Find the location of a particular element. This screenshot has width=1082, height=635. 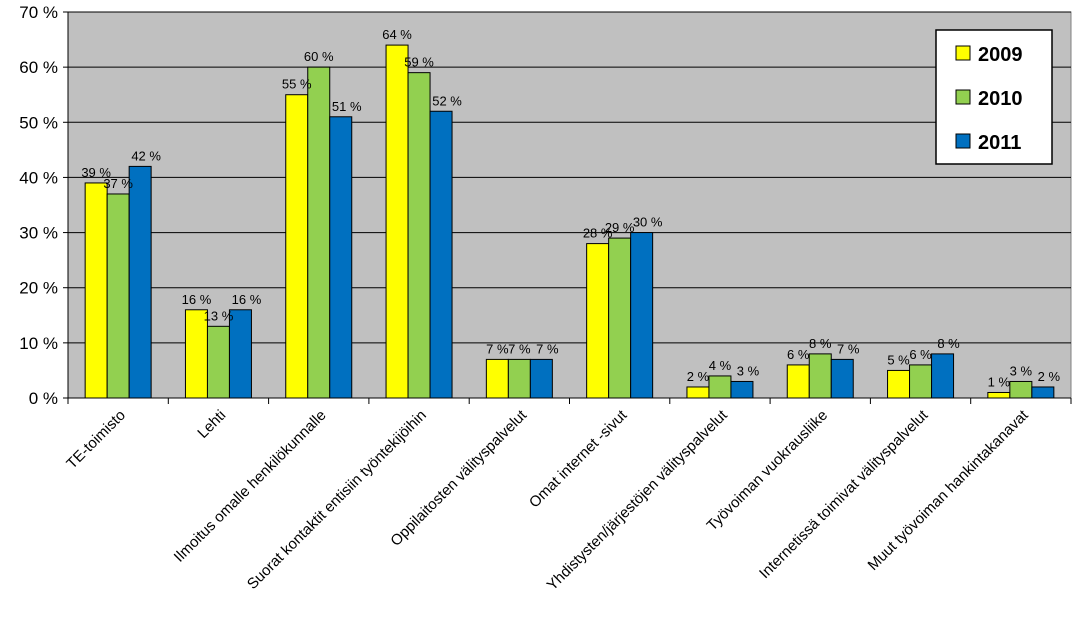

data-label: 64 % is located at coordinates (397, 34).